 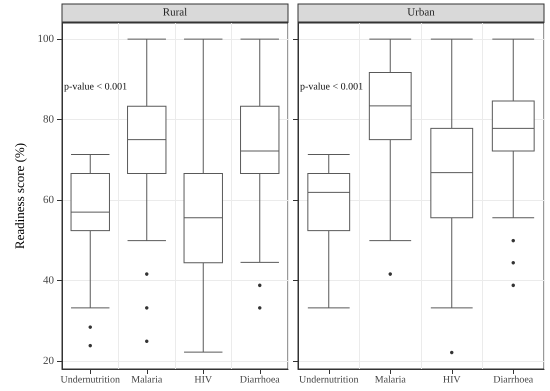 What do you see at coordinates (175, 12) in the screenshot?
I see `chart-title: Rural` at bounding box center [175, 12].